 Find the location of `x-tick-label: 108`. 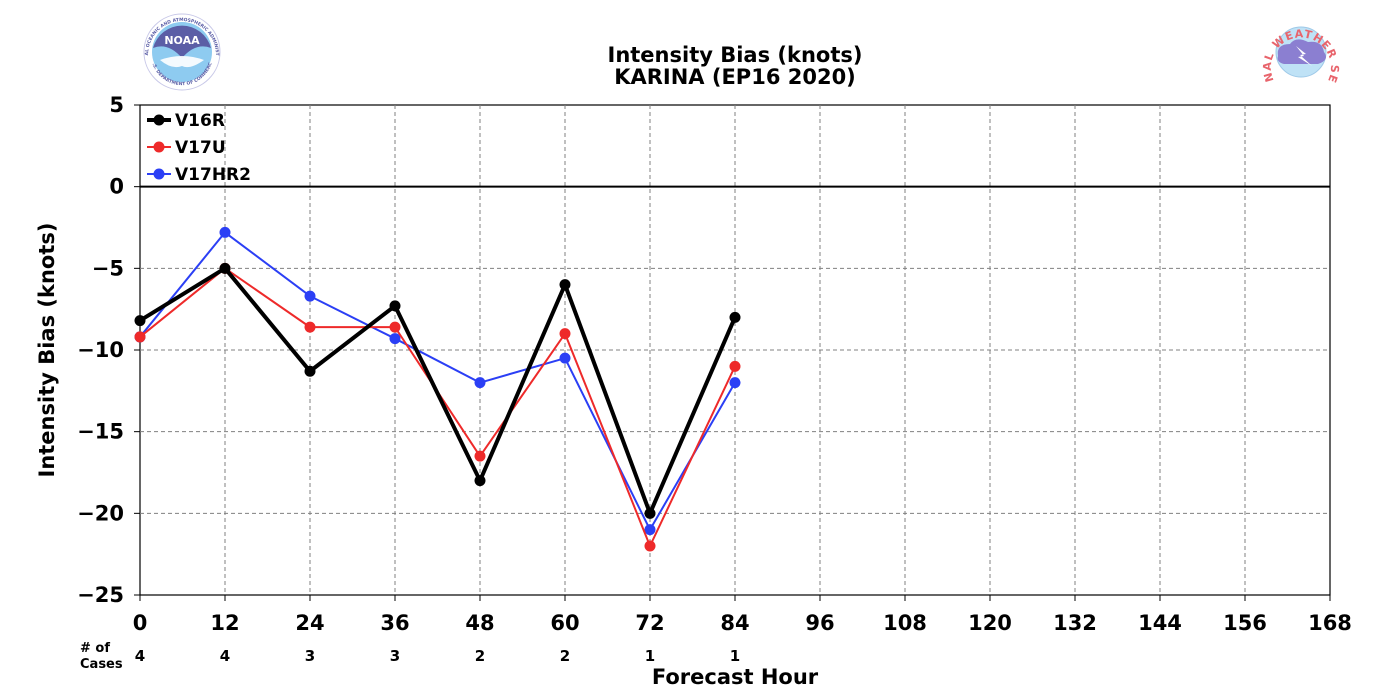

x-tick-label: 108 is located at coordinates (905, 623).